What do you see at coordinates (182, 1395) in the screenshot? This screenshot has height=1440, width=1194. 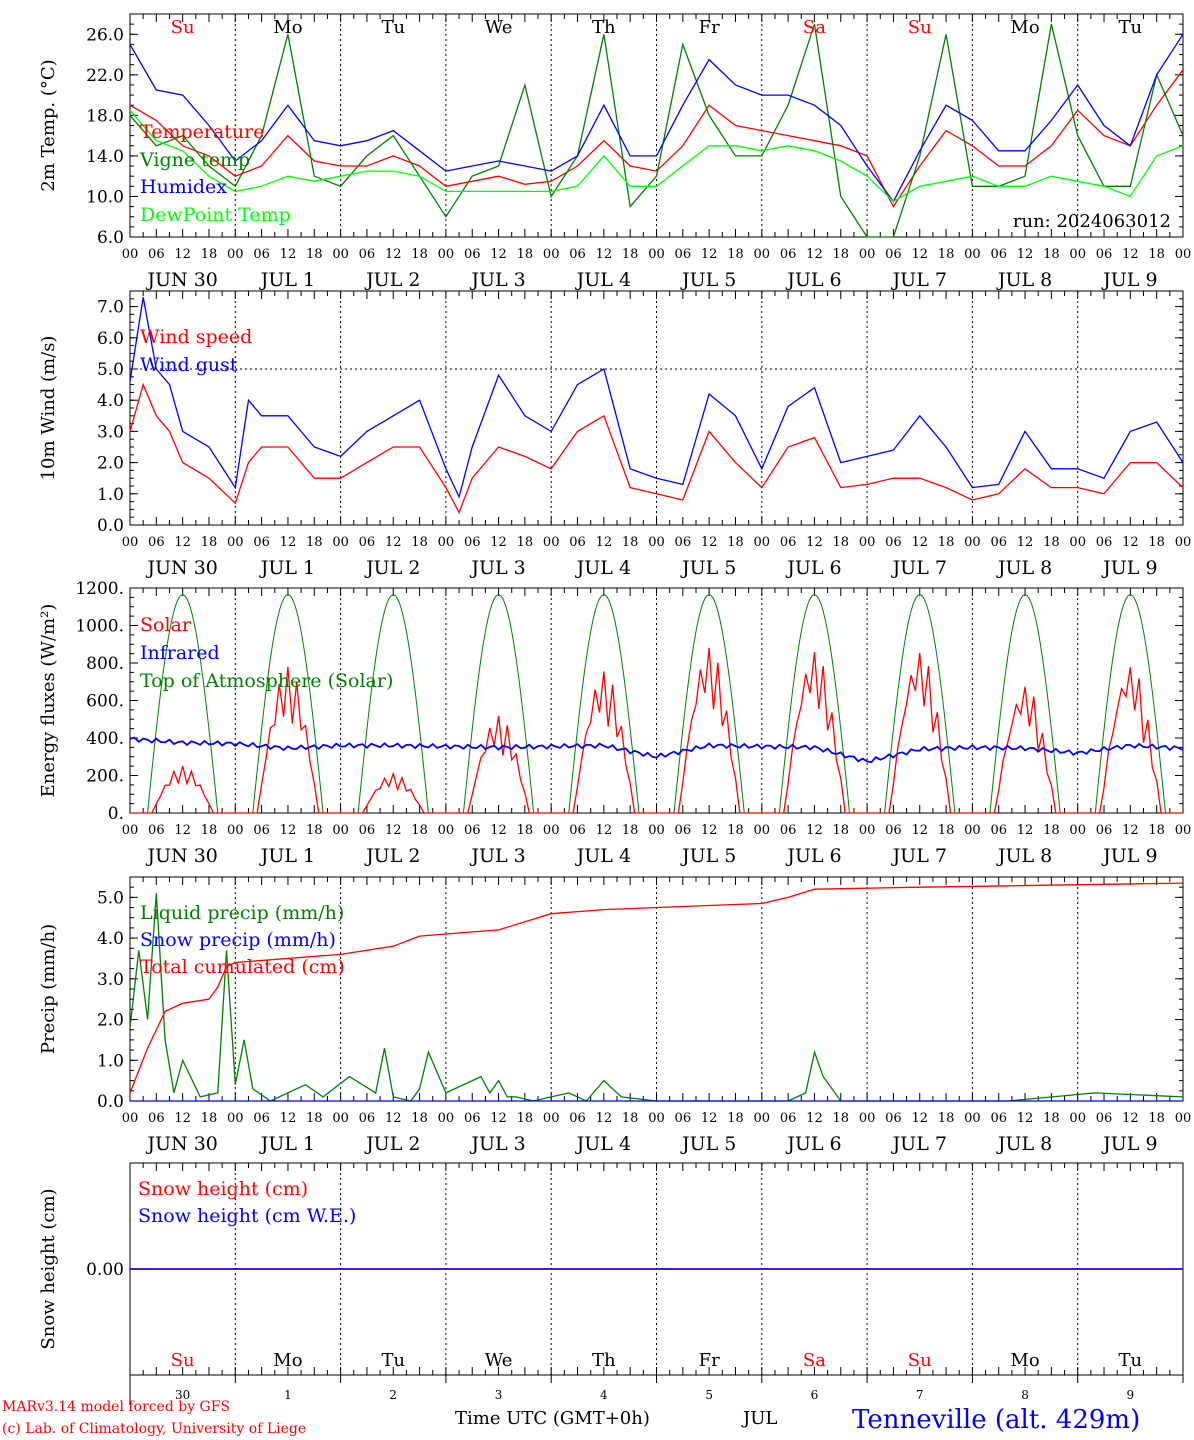 I see `day-number-label: 30` at bounding box center [182, 1395].